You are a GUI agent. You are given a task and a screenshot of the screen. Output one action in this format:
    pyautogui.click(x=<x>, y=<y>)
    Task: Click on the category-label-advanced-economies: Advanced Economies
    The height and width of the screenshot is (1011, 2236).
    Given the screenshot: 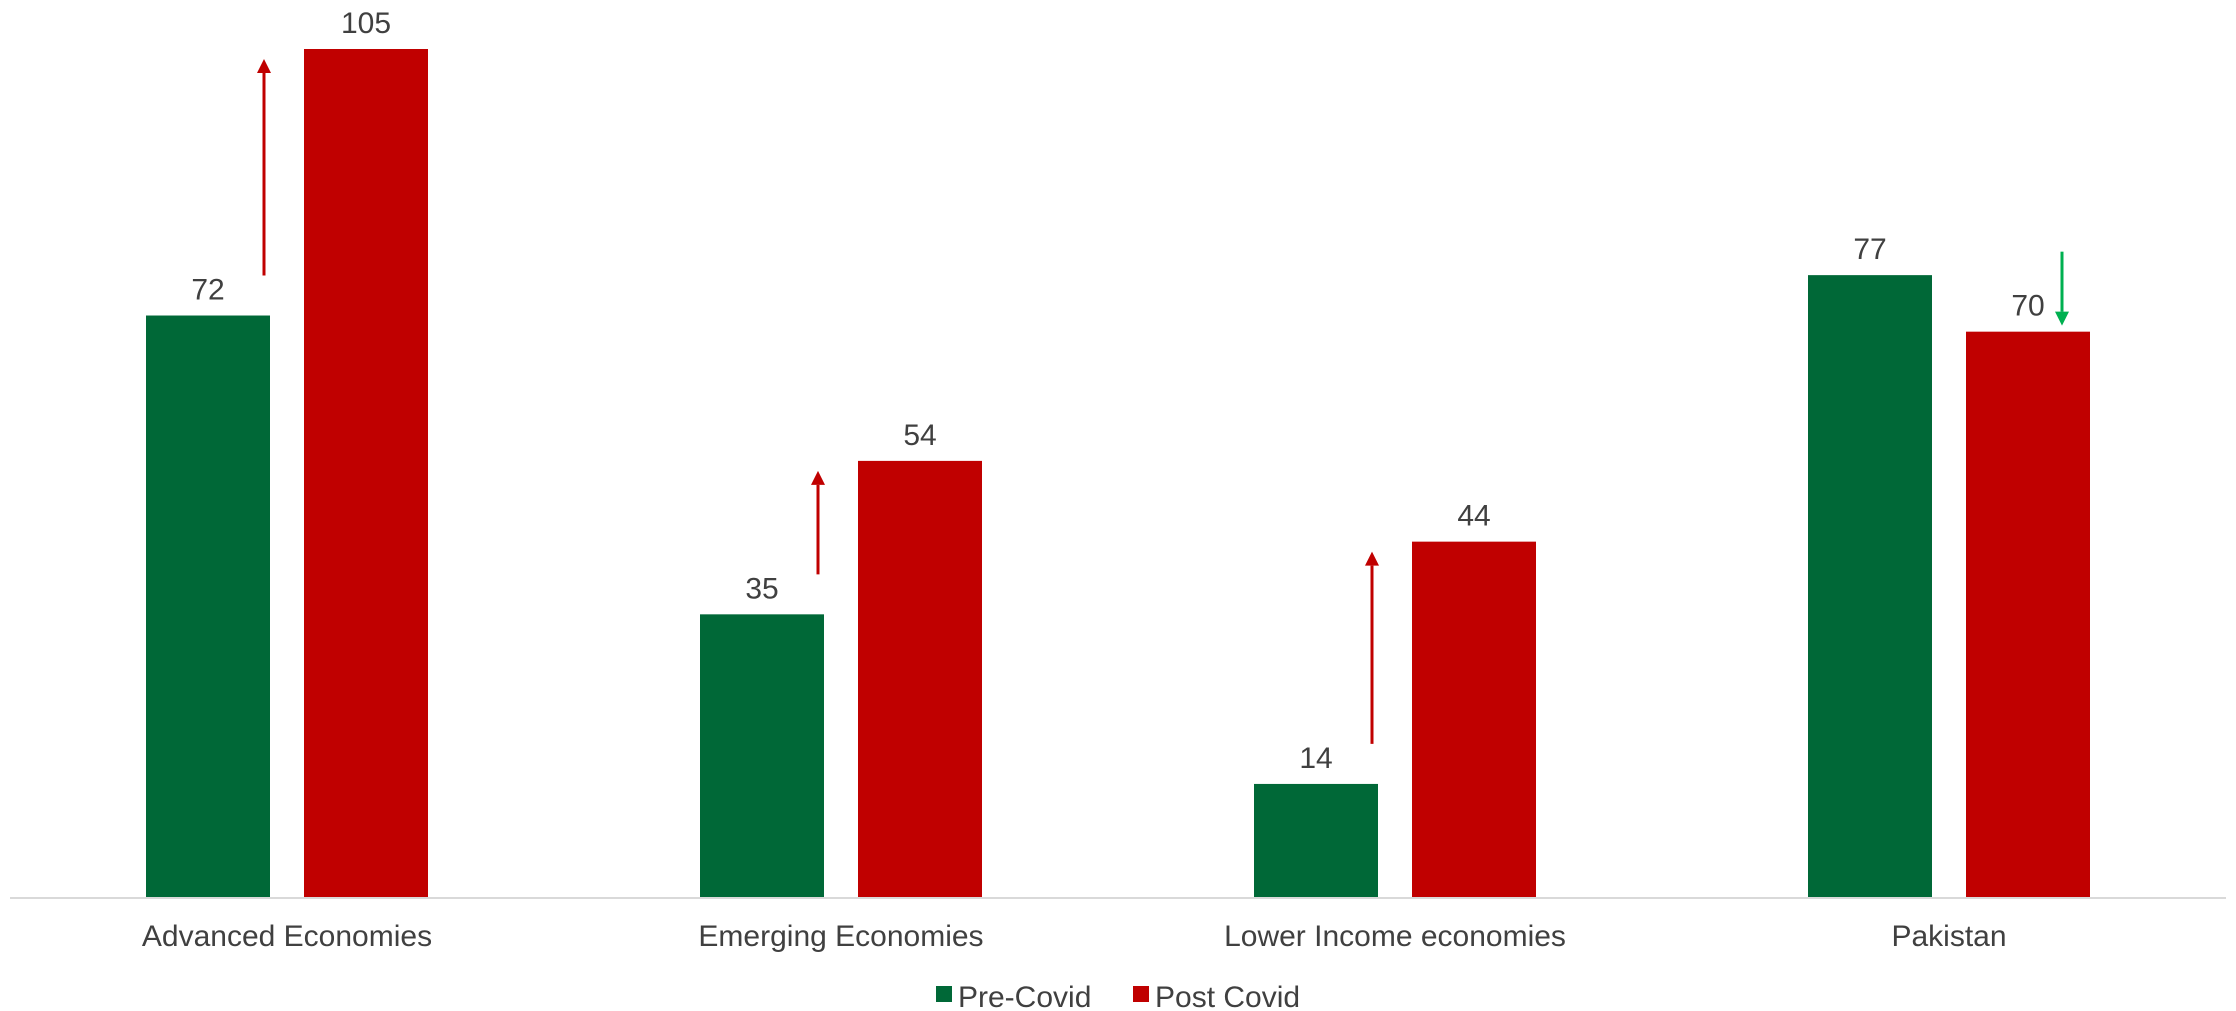 What is the action you would take?
    pyautogui.click(x=287, y=936)
    